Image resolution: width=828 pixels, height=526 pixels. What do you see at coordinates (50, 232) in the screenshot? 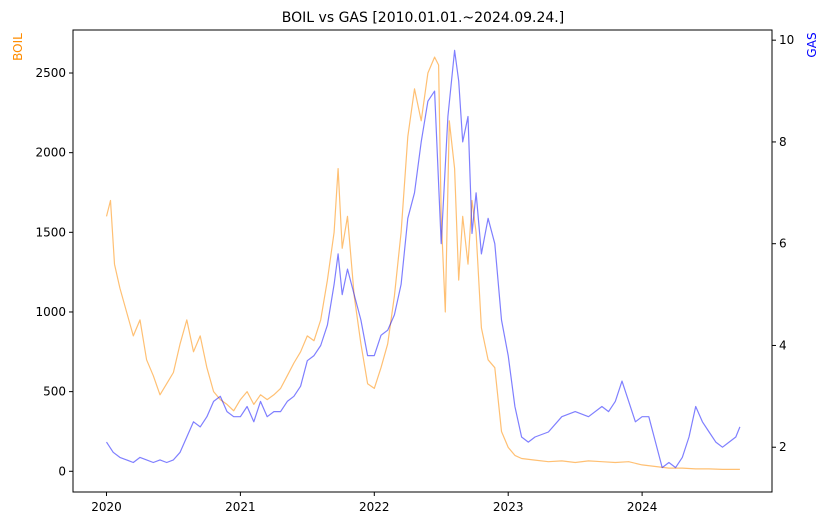
I see `y-left-tick-label: 1500` at bounding box center [50, 232].